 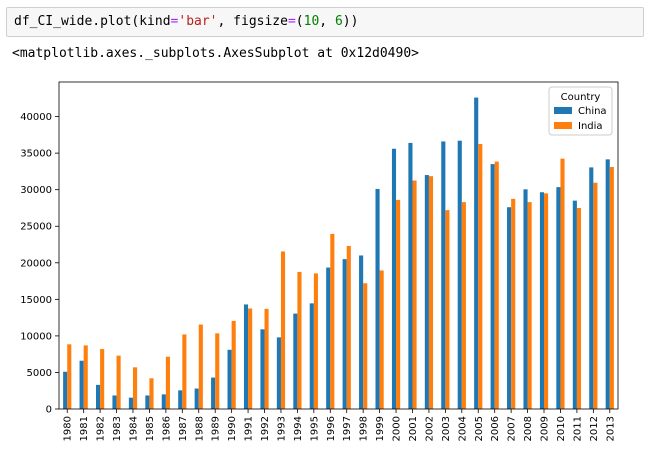 What do you see at coordinates (443, 275) in the screenshot?
I see `bar-china-2003` at bounding box center [443, 275].